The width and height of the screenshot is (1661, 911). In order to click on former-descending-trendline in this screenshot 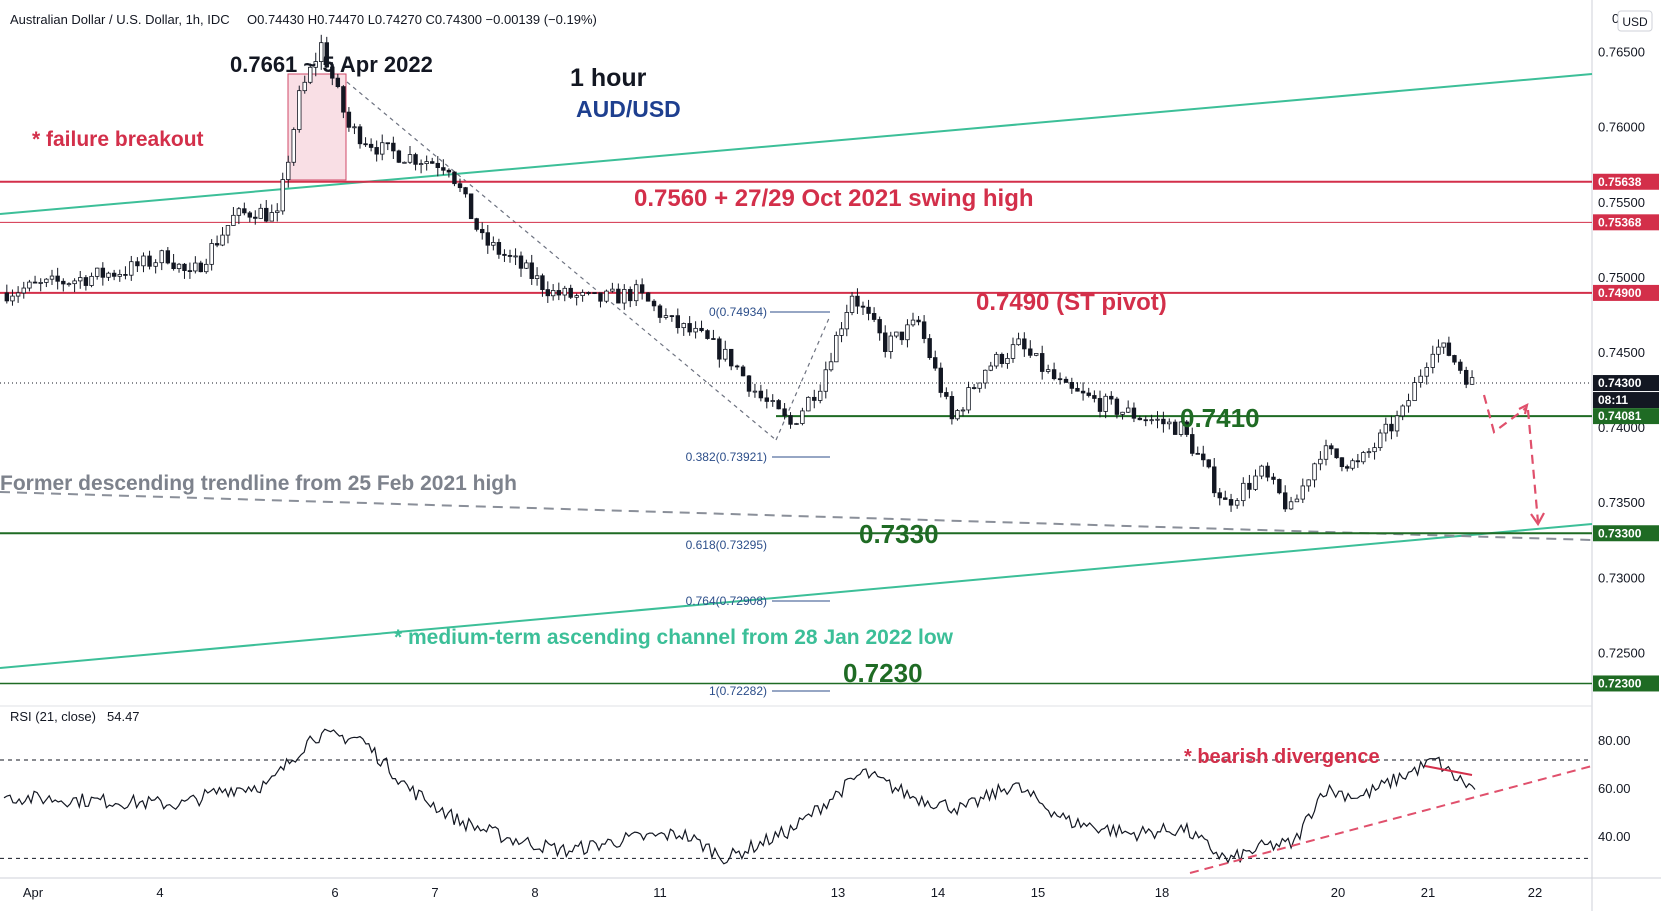, I will do `click(796, 516)`.